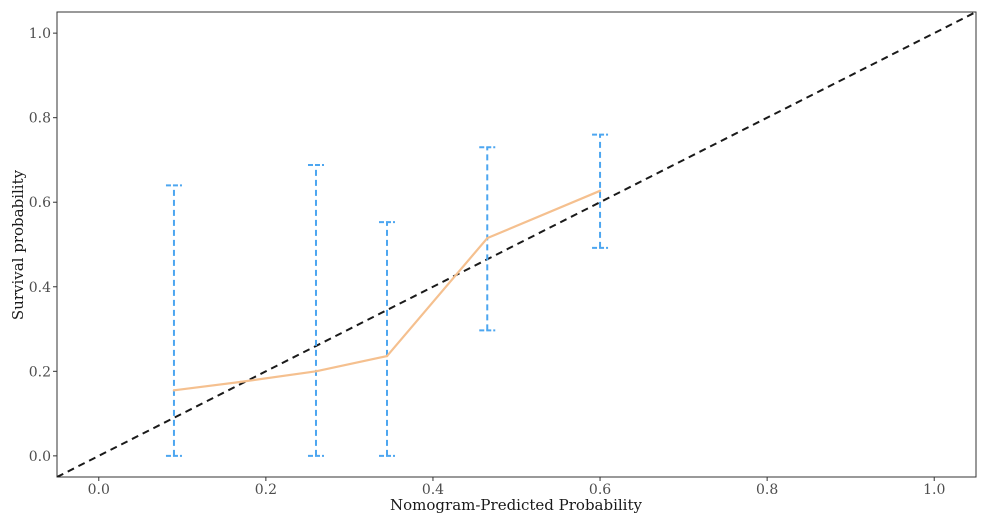 Image resolution: width=990 pixels, height=522 pixels. Describe the element at coordinates (40, 34) in the screenshot. I see `y-tick-label: 1.0` at that location.